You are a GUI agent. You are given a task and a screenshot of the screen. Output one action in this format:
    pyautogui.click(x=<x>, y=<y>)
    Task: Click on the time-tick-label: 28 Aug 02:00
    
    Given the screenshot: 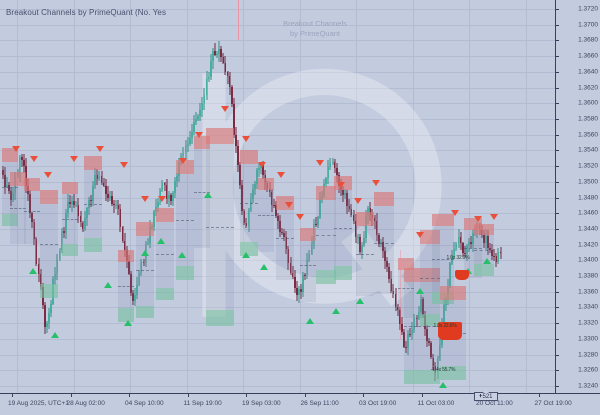 What is the action you would take?
    pyautogui.click(x=85, y=403)
    